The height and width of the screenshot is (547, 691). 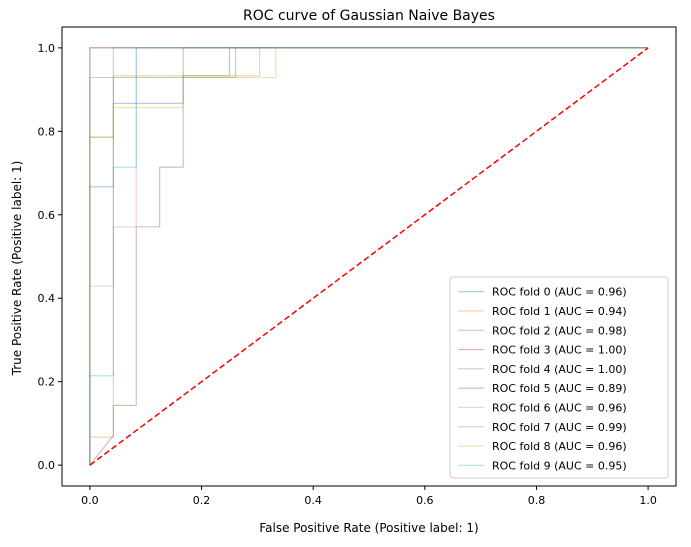 What do you see at coordinates (202, 500) in the screenshot?
I see `x-tick-label: 0.2` at bounding box center [202, 500].